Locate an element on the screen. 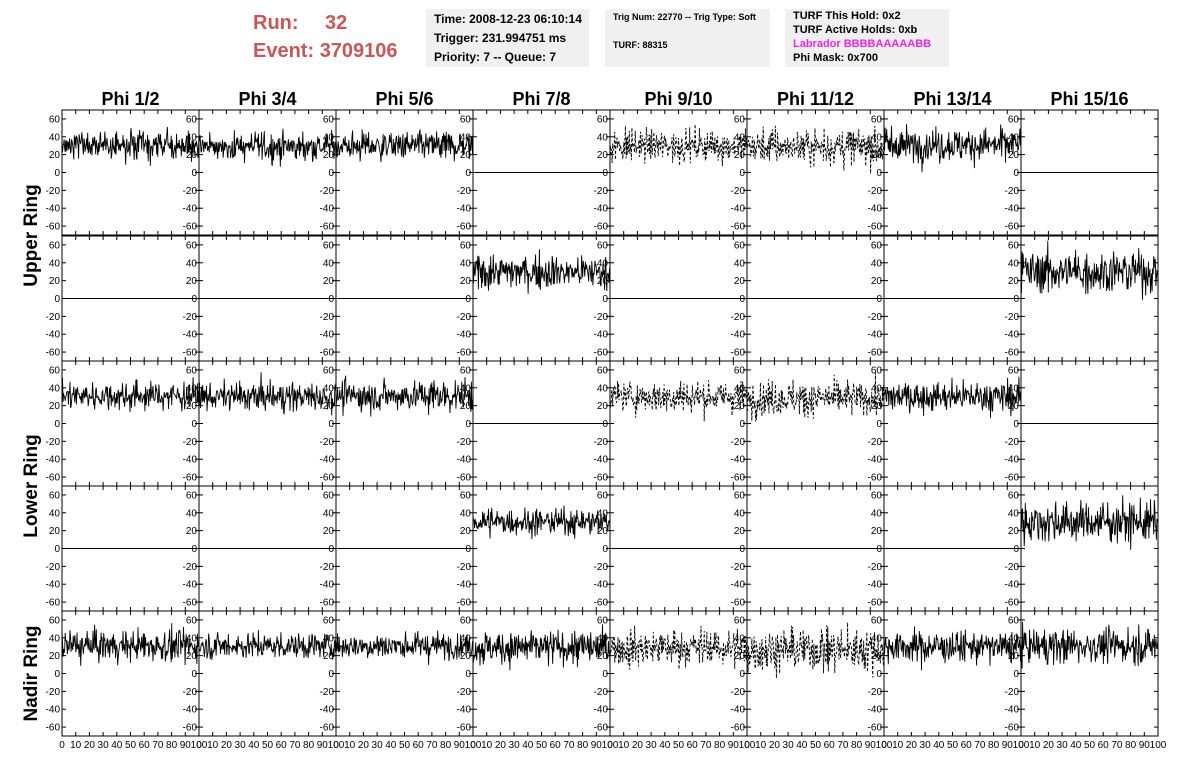  ring-label: Lower Ring is located at coordinates (31, 485).